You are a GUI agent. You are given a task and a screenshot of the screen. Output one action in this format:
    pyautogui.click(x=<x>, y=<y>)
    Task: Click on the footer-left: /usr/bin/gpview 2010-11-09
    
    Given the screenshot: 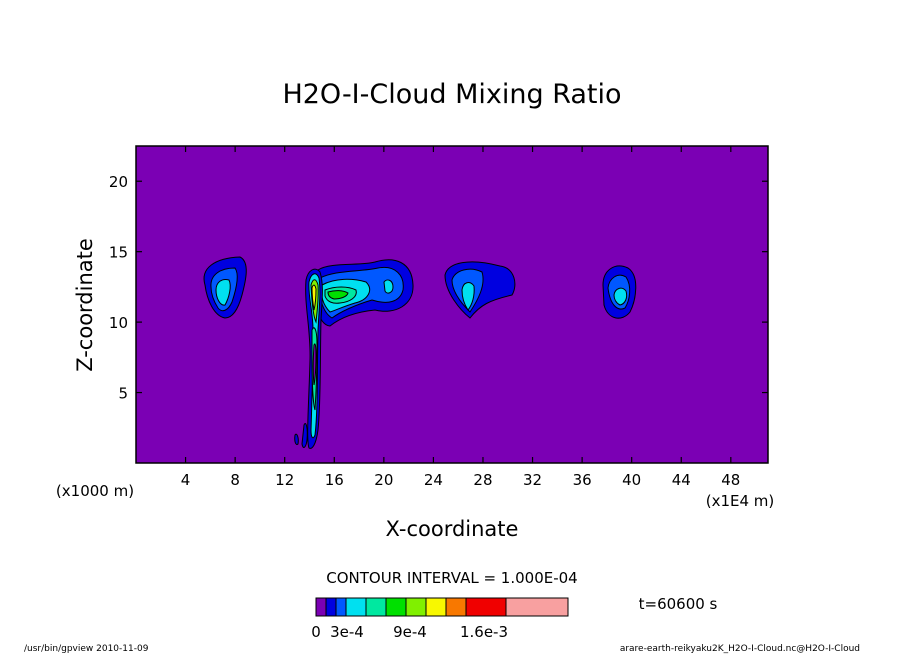 What is the action you would take?
    pyautogui.click(x=86, y=649)
    